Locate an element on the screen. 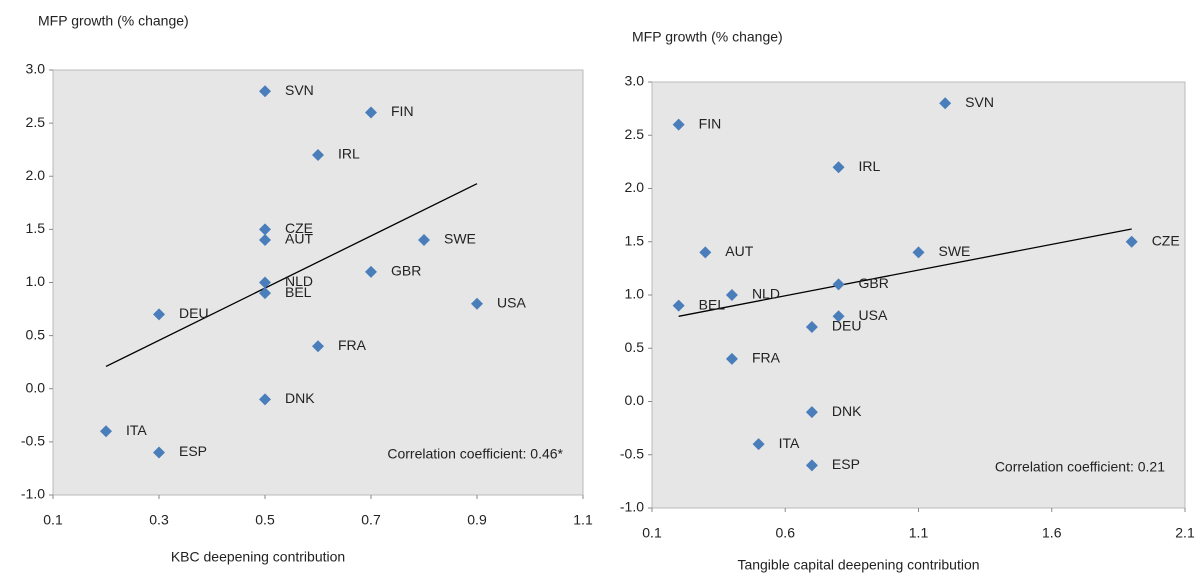 The width and height of the screenshot is (1199, 583). annotation: Correlation coefficient: 0.46* is located at coordinates (475, 454).